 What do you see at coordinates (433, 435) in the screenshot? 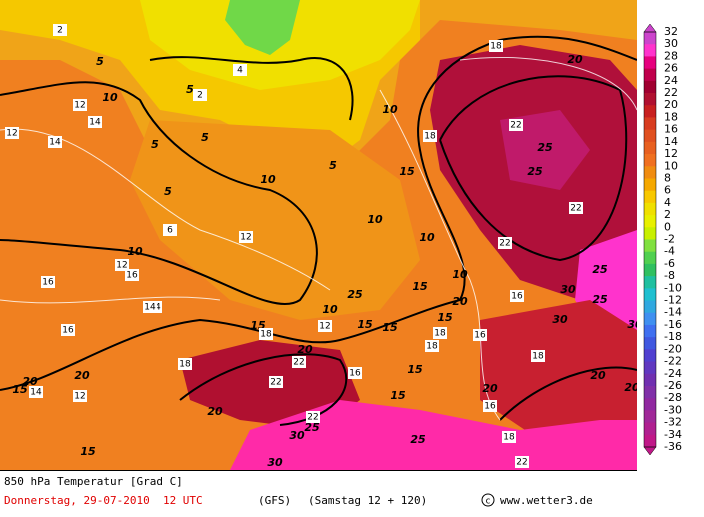
I see `region-south-extreme` at bounding box center [433, 435].